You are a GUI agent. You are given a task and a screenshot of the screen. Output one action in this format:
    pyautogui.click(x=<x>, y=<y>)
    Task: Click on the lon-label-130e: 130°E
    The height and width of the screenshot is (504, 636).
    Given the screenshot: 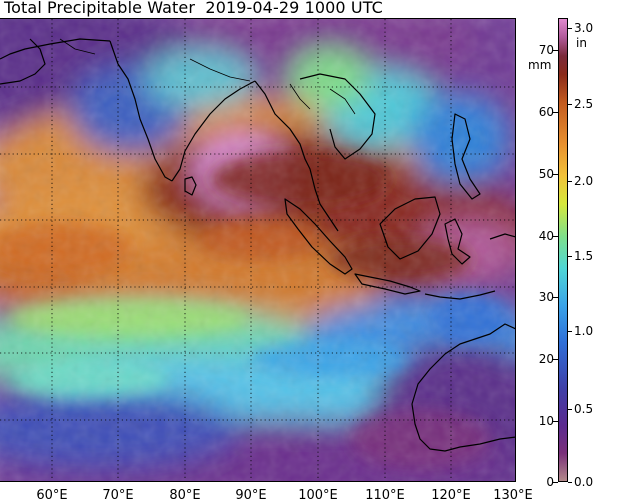 What is the action you would take?
    pyautogui.click(x=513, y=495)
    